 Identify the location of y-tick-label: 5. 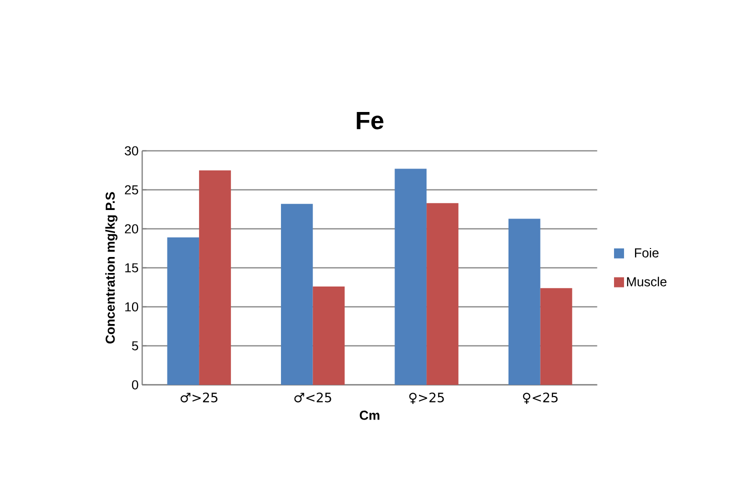
(135, 345).